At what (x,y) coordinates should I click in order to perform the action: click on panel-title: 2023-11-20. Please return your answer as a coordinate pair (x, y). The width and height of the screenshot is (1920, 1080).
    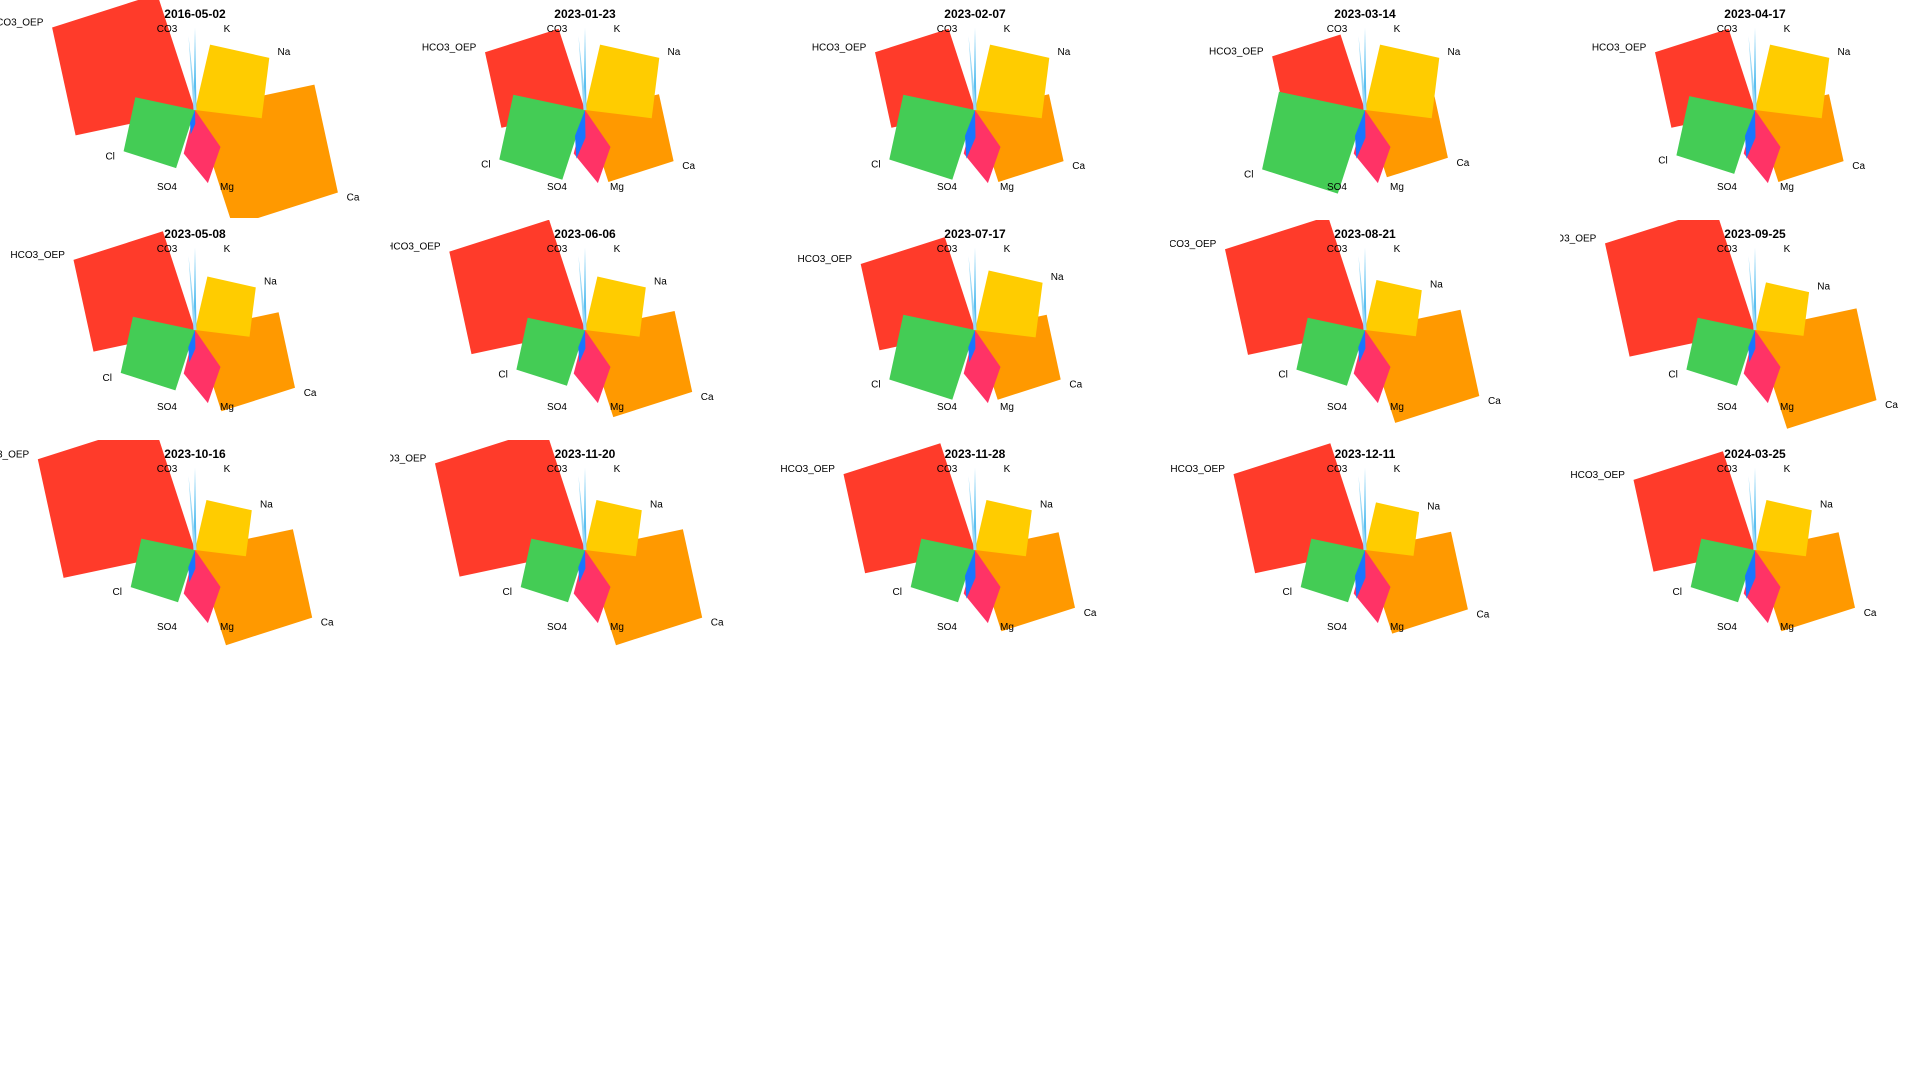
    Looking at the image, I should click on (585, 454).